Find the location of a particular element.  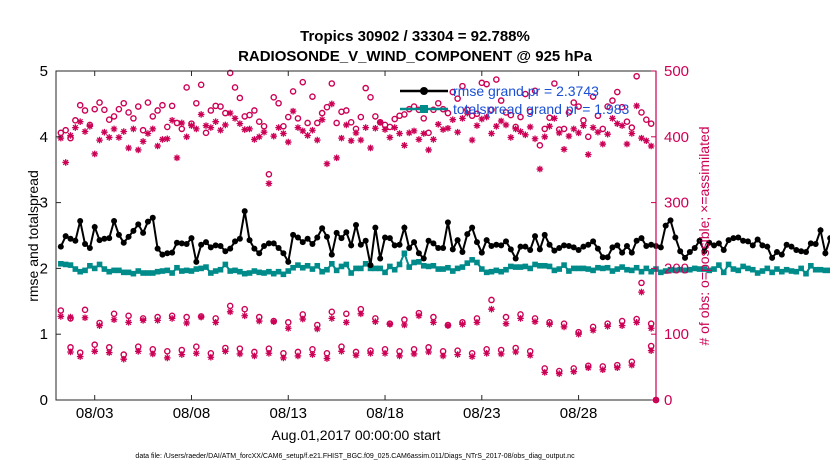

rmse-line is located at coordinates (444, 238).